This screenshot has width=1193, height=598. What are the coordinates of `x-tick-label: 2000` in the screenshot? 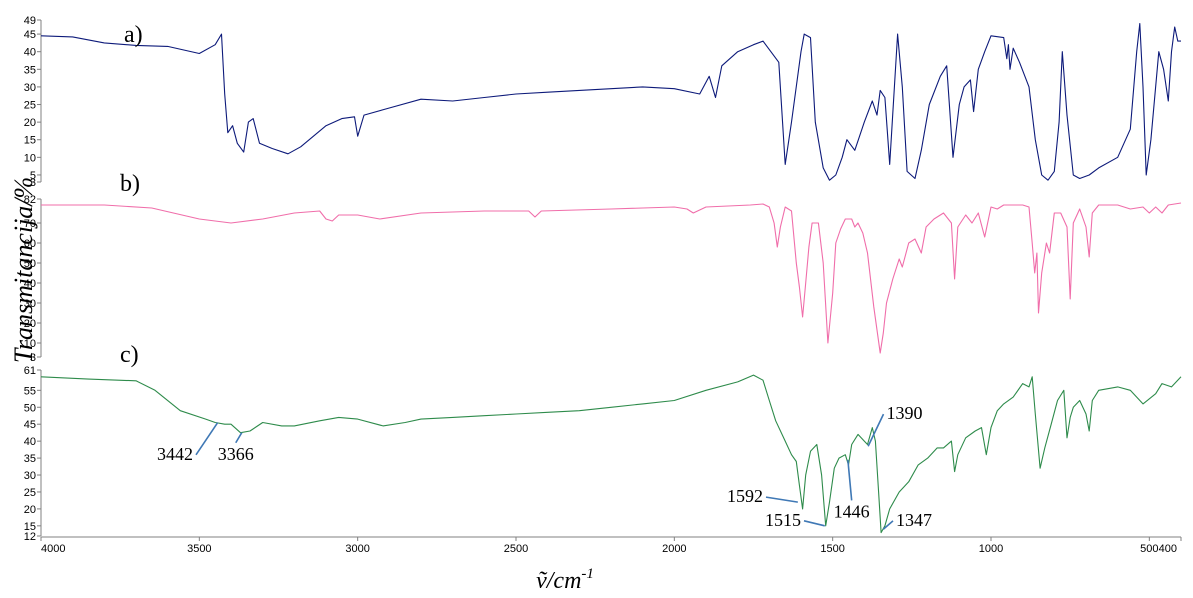 It's located at (674, 549).